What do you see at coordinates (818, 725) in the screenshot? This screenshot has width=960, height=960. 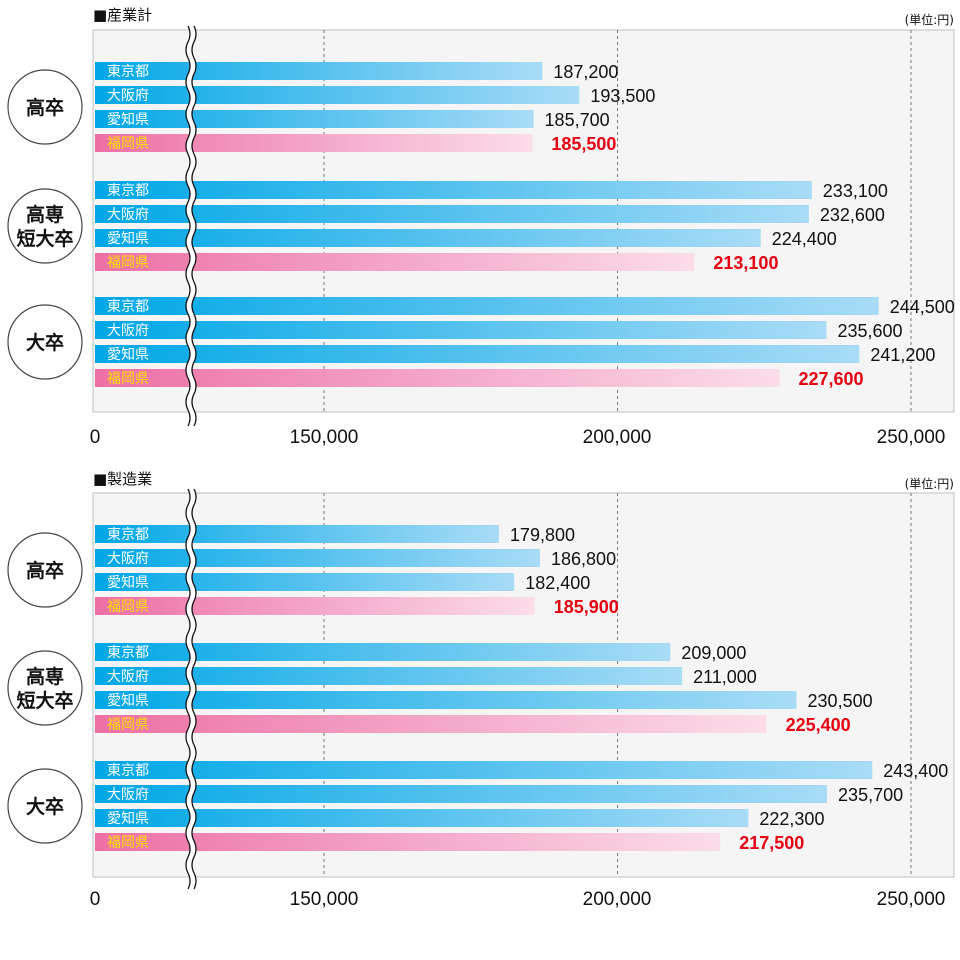 I see `bar-value-label: 225,400` at bounding box center [818, 725].